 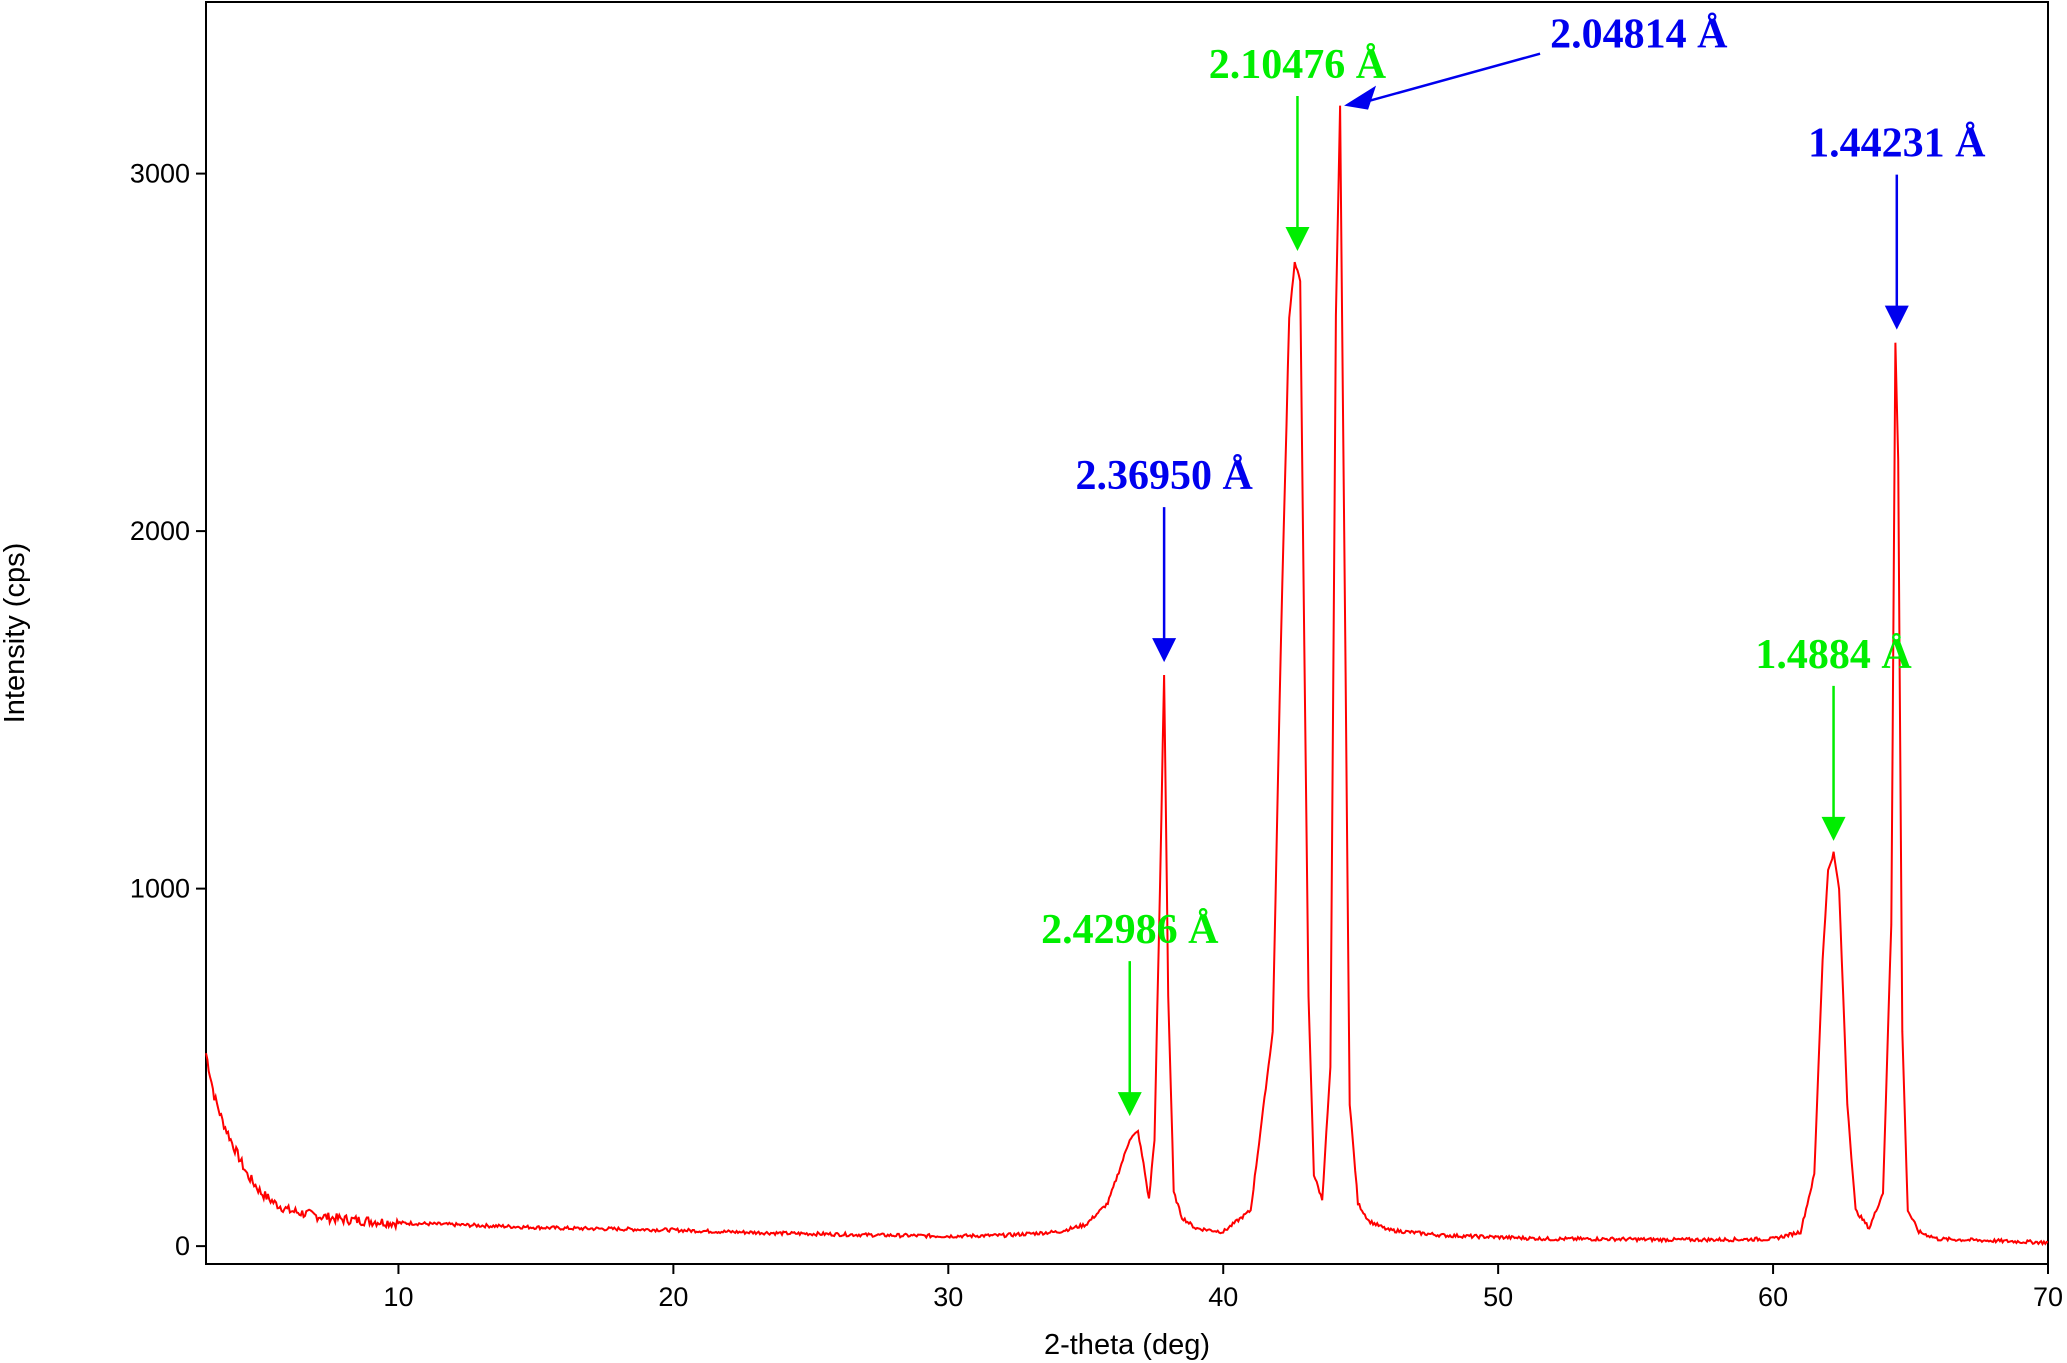 I want to click on y-tick-label: 1000, so click(x=160, y=889).